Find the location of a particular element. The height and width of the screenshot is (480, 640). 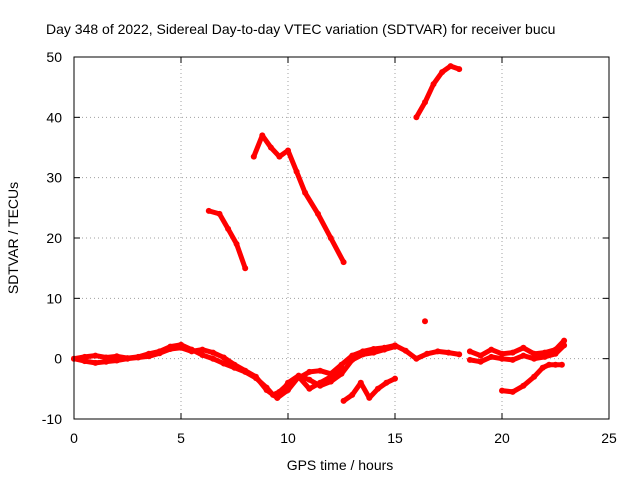

y-tick-label: 20 is located at coordinates (54, 238).